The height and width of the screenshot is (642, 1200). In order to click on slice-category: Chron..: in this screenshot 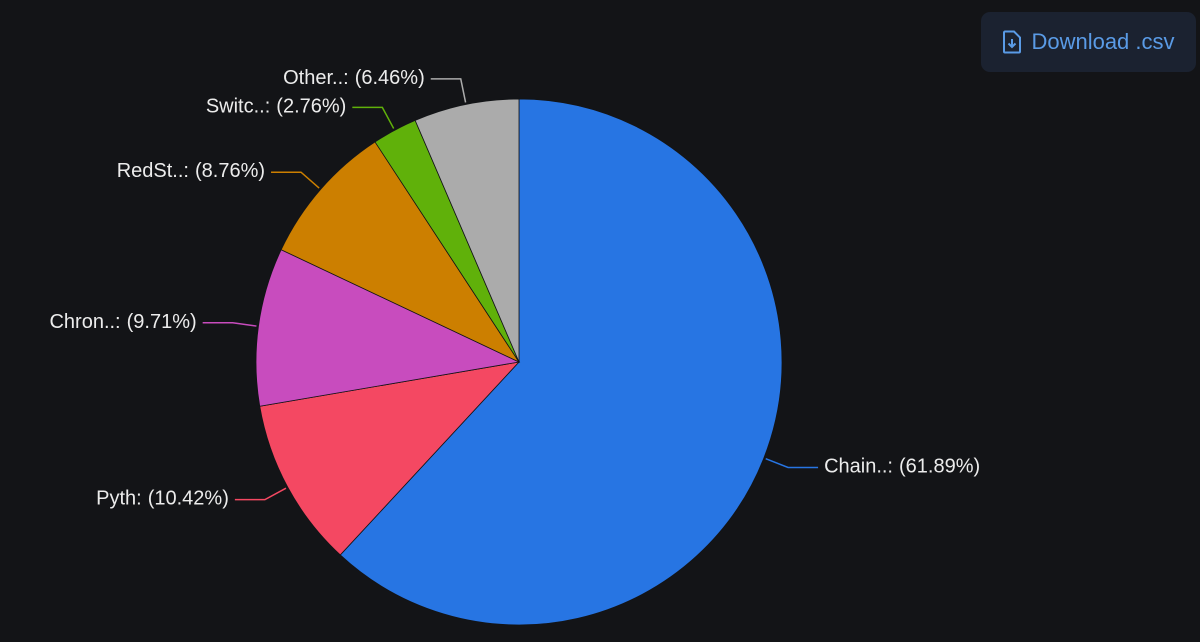, I will do `click(84, 322)`.